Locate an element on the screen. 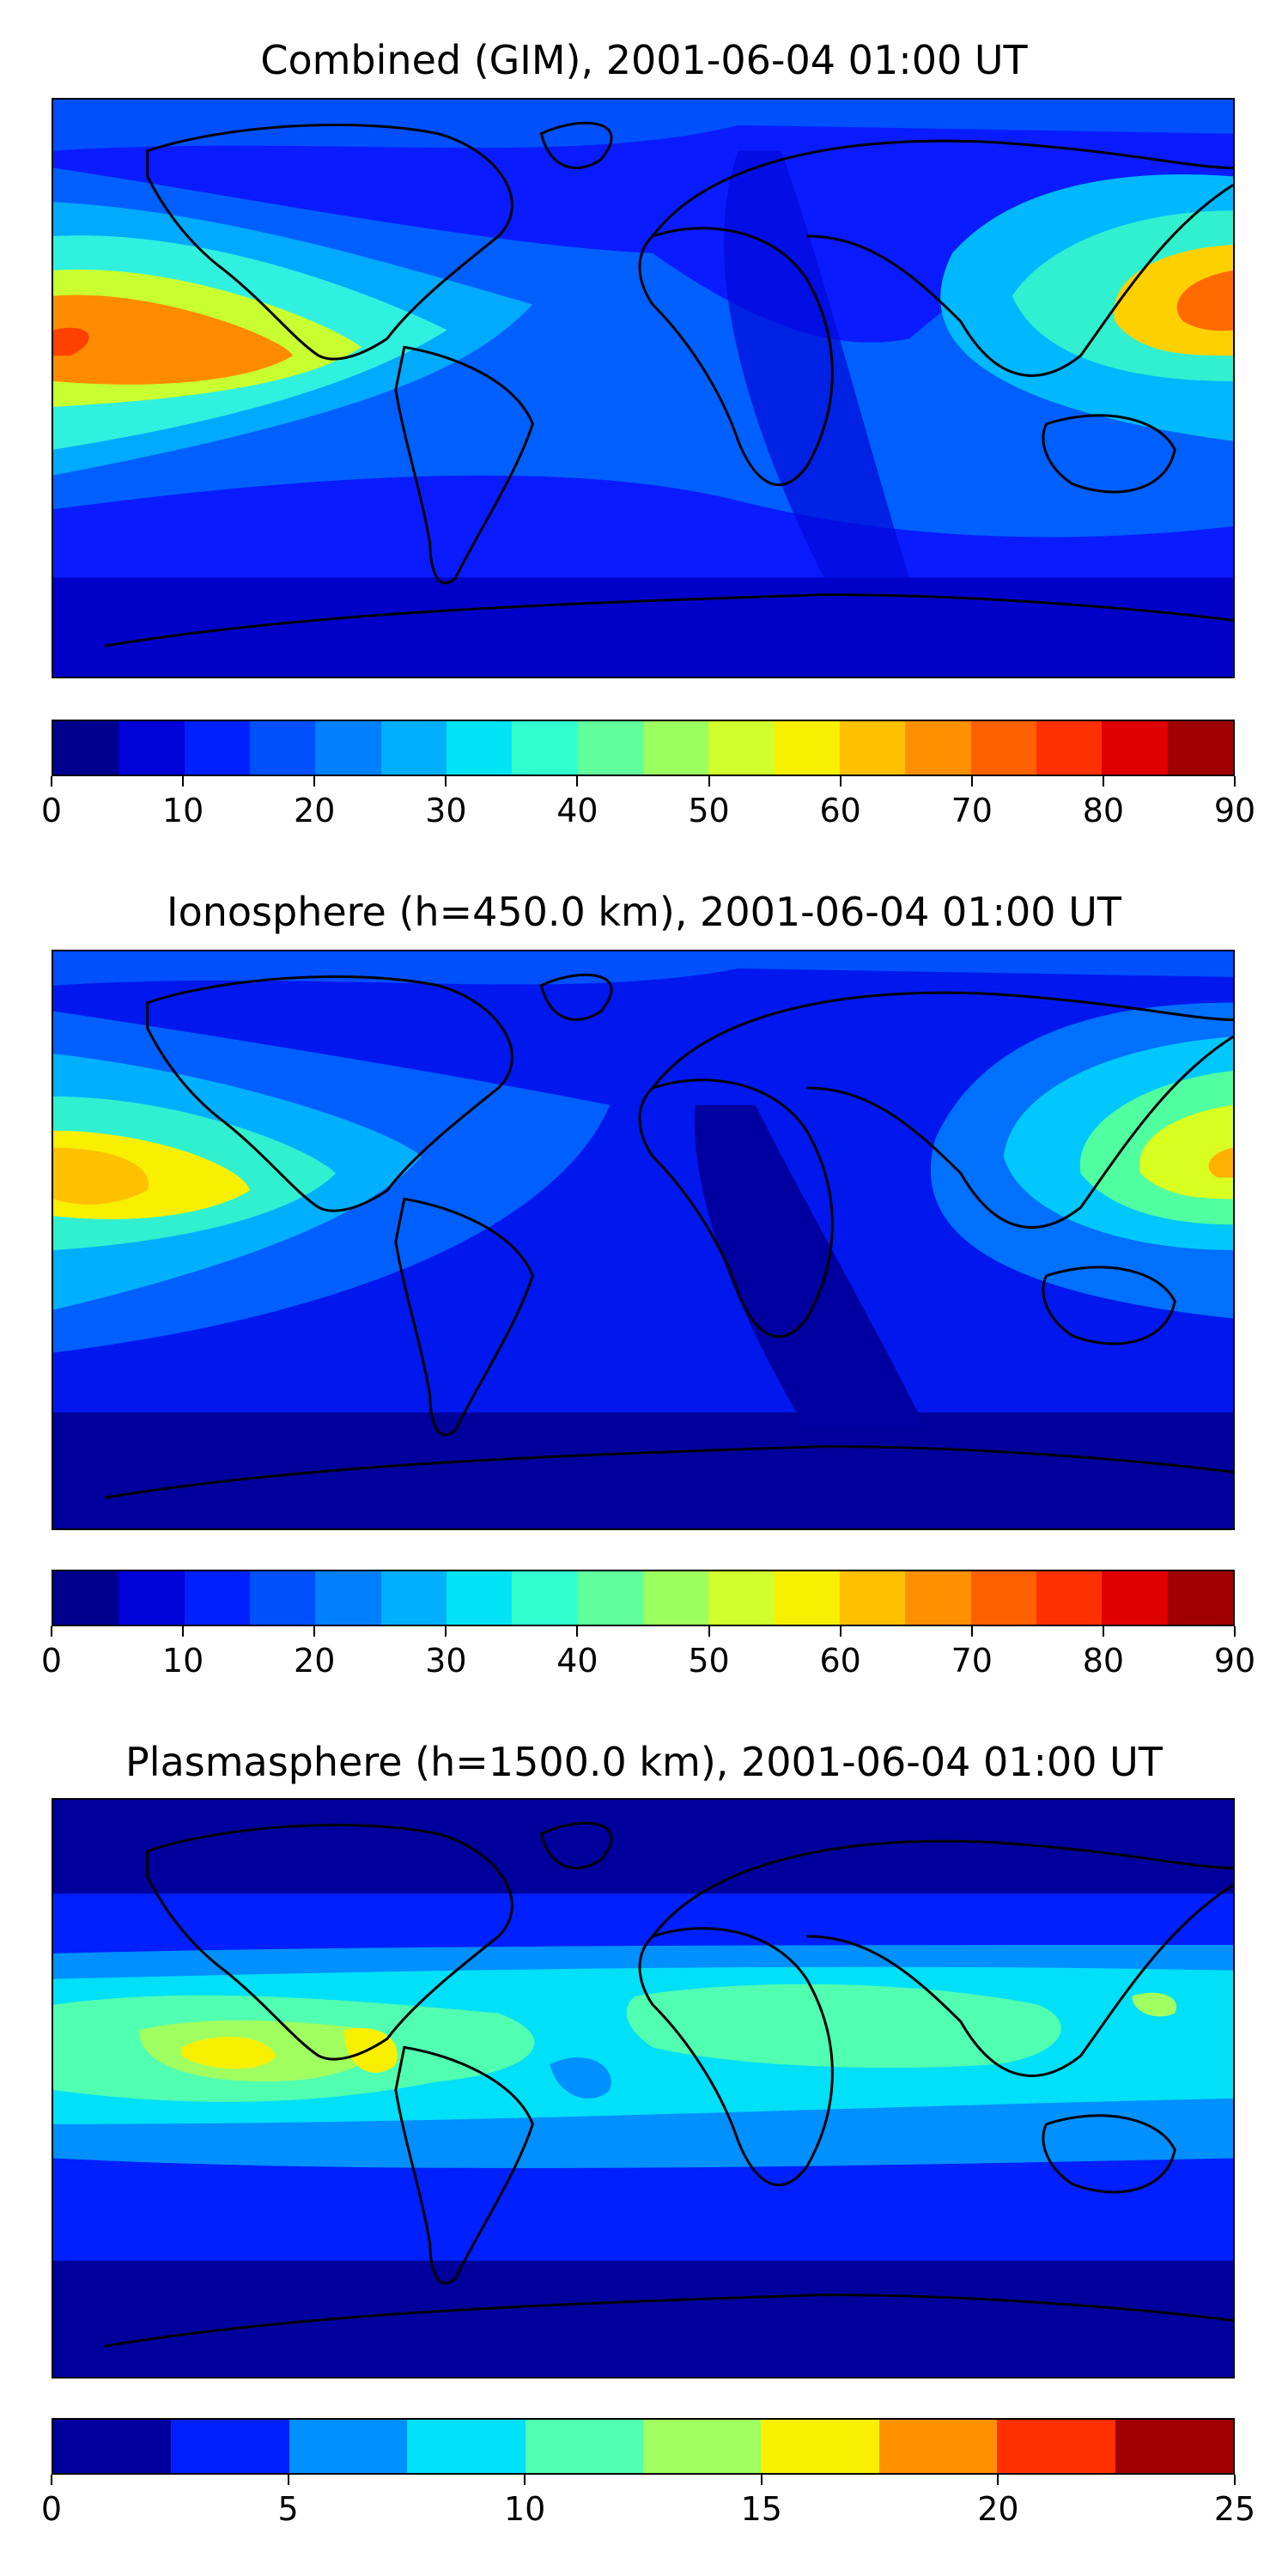 Image resolution: width=1288 pixels, height=2576 pixels. panel-1-title: Combined (GIM), 2001-06-04 01:00 UT is located at coordinates (644, 60).